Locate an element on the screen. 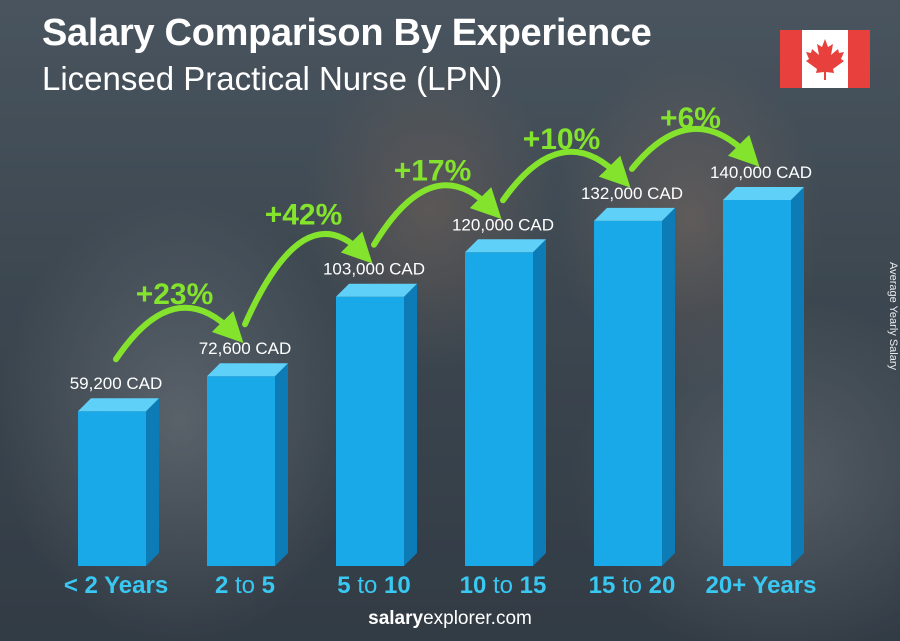 The image size is (900, 641). page-subtitle: Licensed Practical Nurse (LPN) is located at coordinates (272, 78).